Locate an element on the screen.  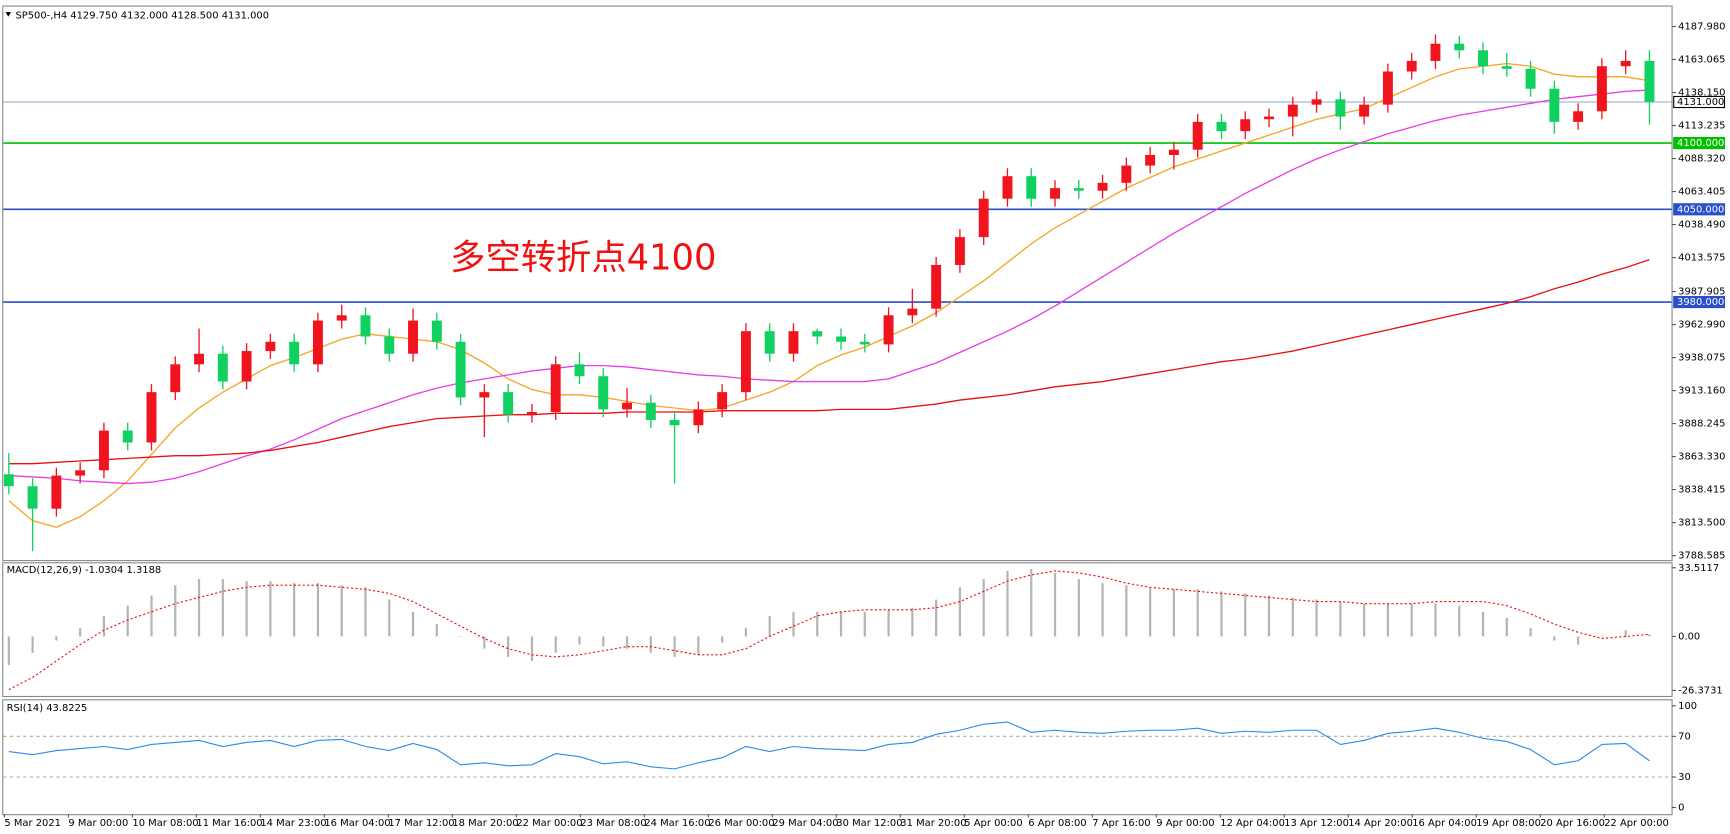
x-tick-label: 7 Apr 16:00 is located at coordinates (1121, 823).